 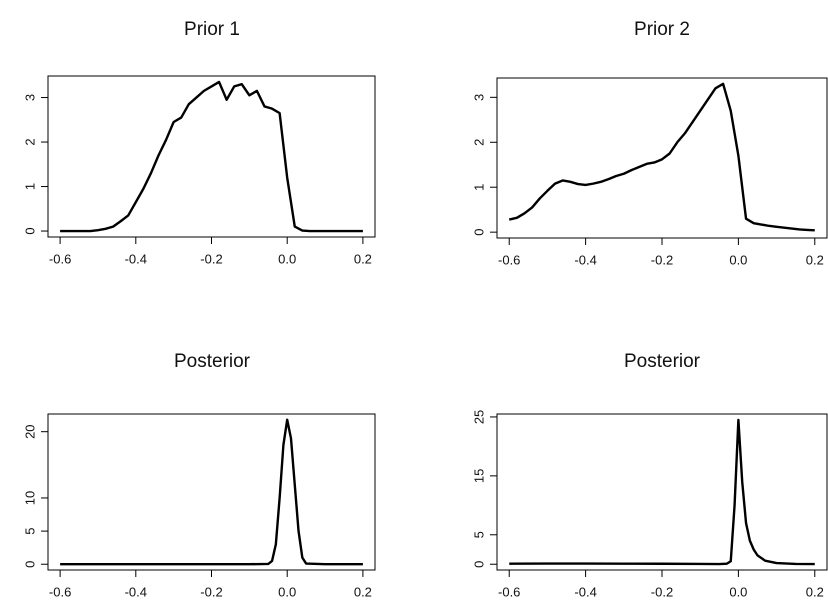 What do you see at coordinates (212, 29) in the screenshot?
I see `panel-title: Prior 1` at bounding box center [212, 29].